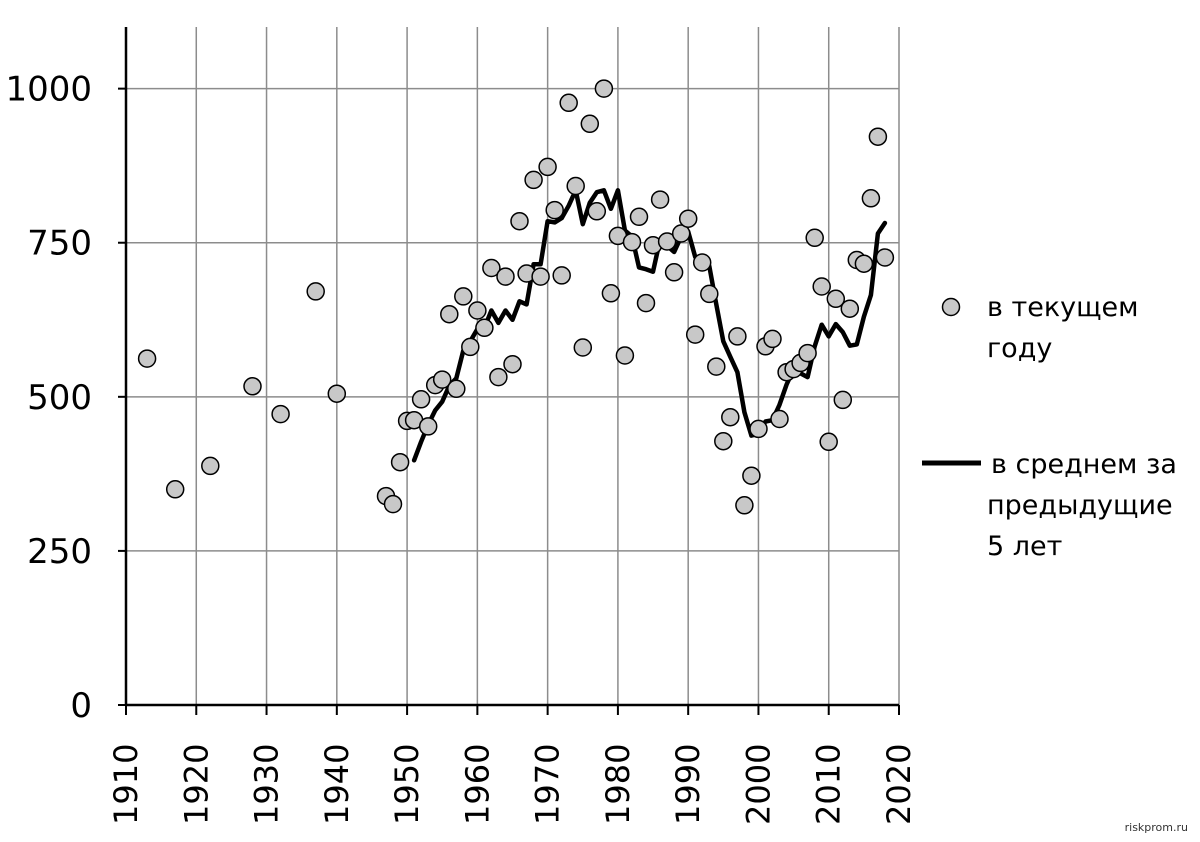 The image size is (1200, 842). I want to click on watermark: riskprom.ru, so click(1156, 827).